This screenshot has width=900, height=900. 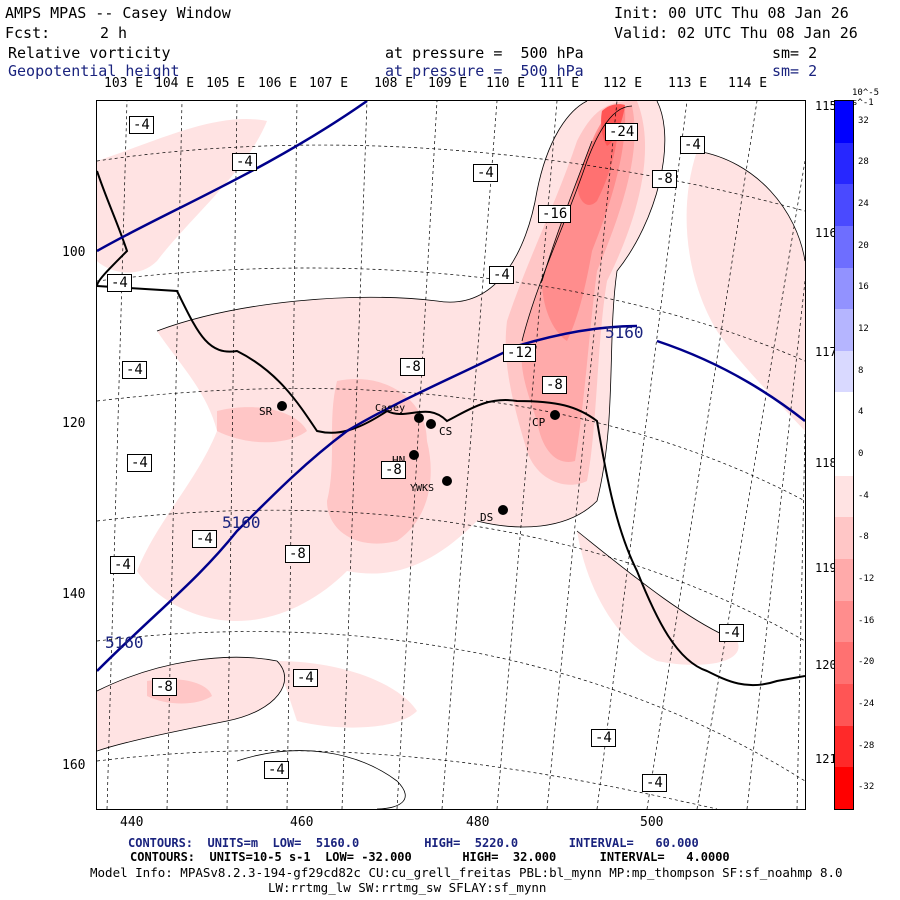 I want to click on stations, so click(x=418, y=458).